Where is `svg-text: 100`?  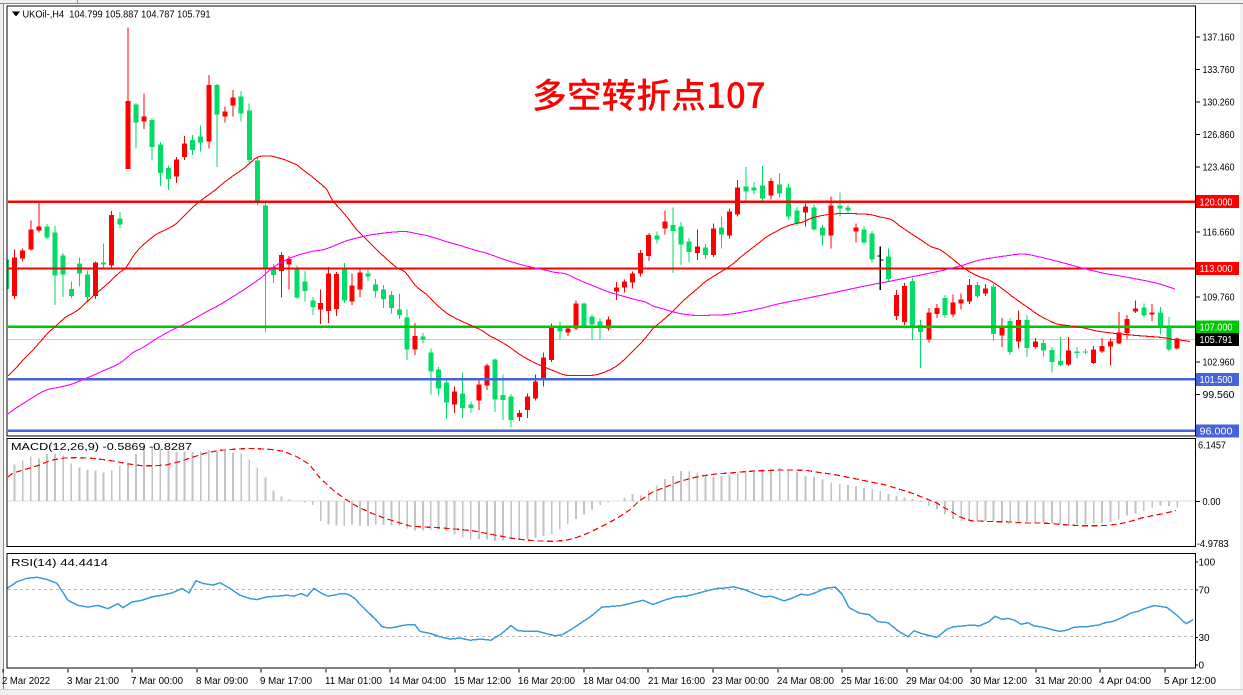
svg-text: 100 is located at coordinates (1207, 563).